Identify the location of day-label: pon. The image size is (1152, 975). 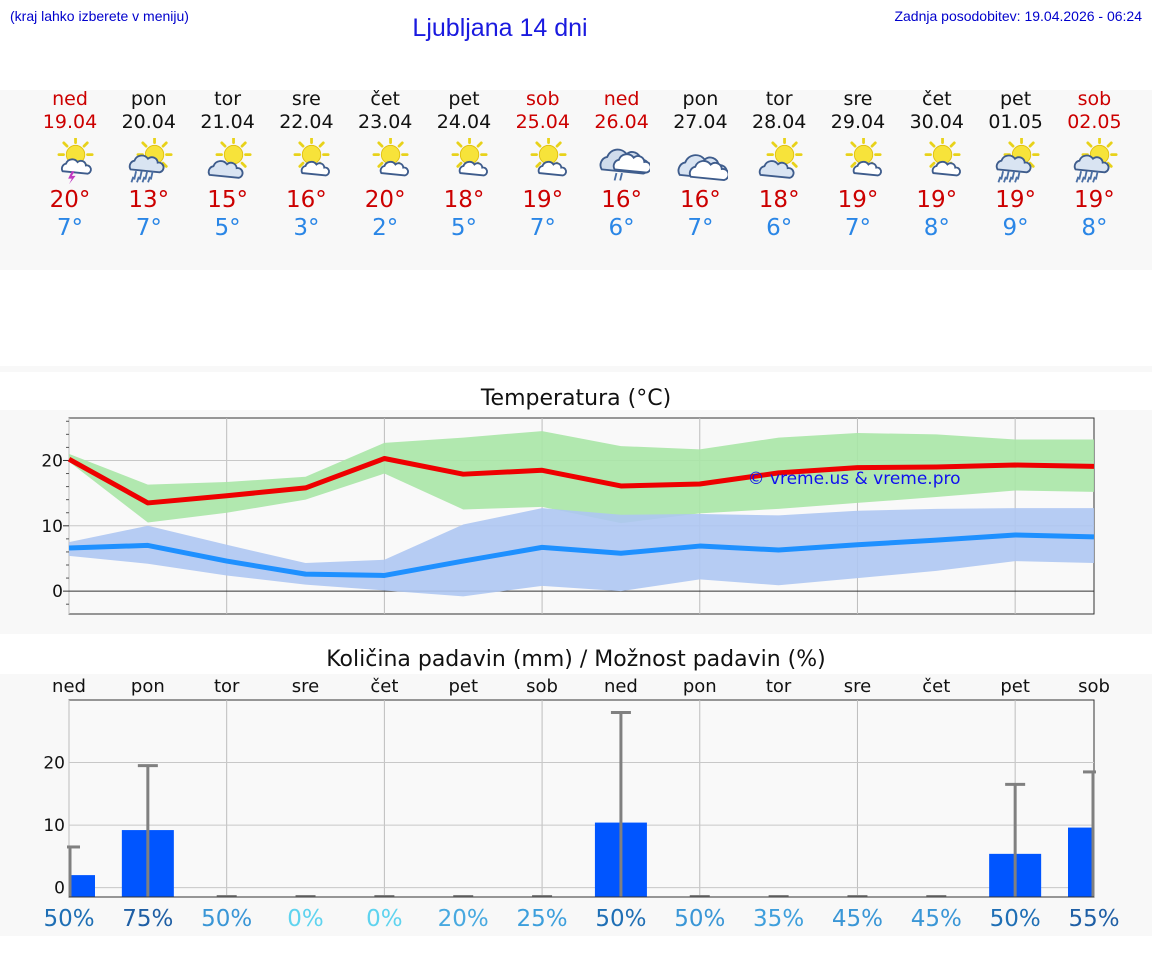
(700, 686).